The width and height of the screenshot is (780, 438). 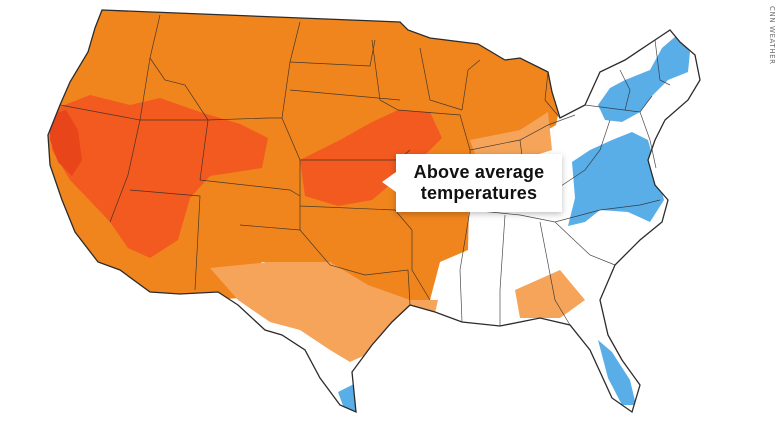 What do you see at coordinates (371, 158) in the screenshot?
I see `much-above-average-plains` at bounding box center [371, 158].